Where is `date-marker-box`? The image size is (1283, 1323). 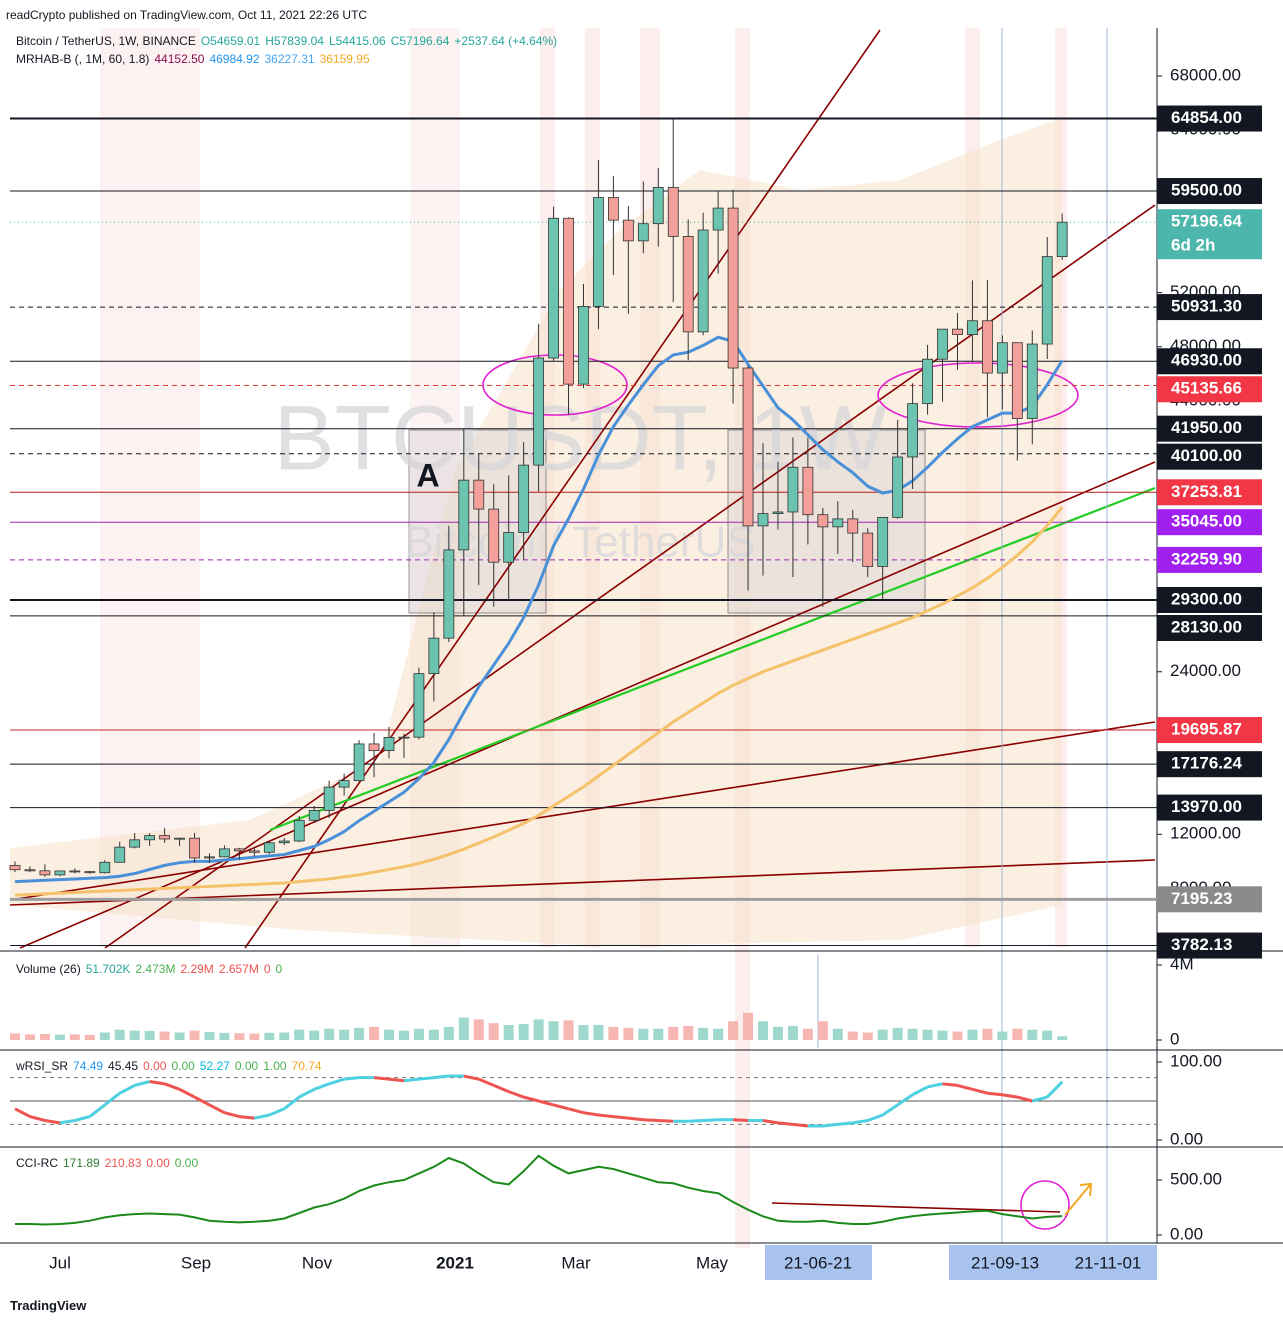
date-marker-box is located at coordinates (1108, 1262).